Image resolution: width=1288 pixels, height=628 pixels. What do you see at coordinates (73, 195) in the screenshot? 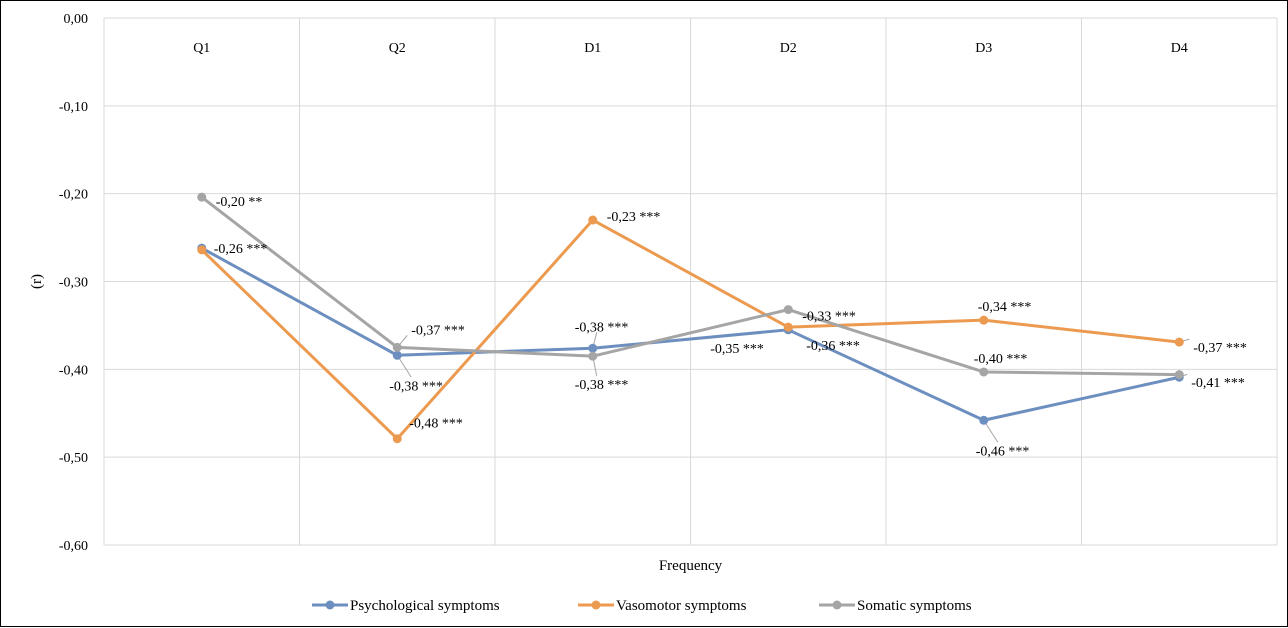
I see `y-tick-label: -0,20` at bounding box center [73, 195].